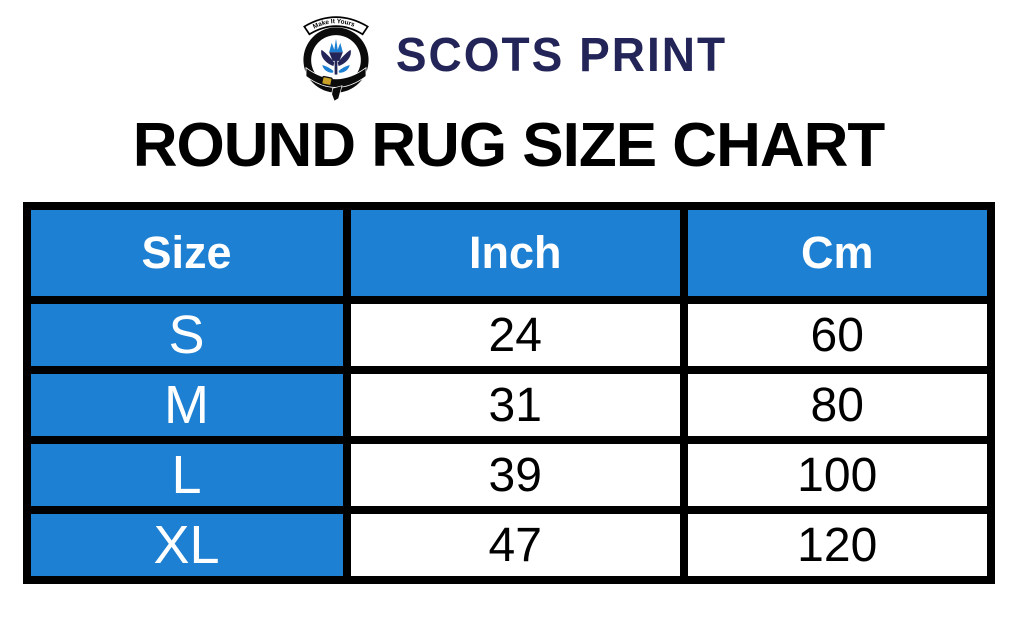 This screenshot has height=640, width=1017. I want to click on table-row: M 31 80, so click(508, 405).